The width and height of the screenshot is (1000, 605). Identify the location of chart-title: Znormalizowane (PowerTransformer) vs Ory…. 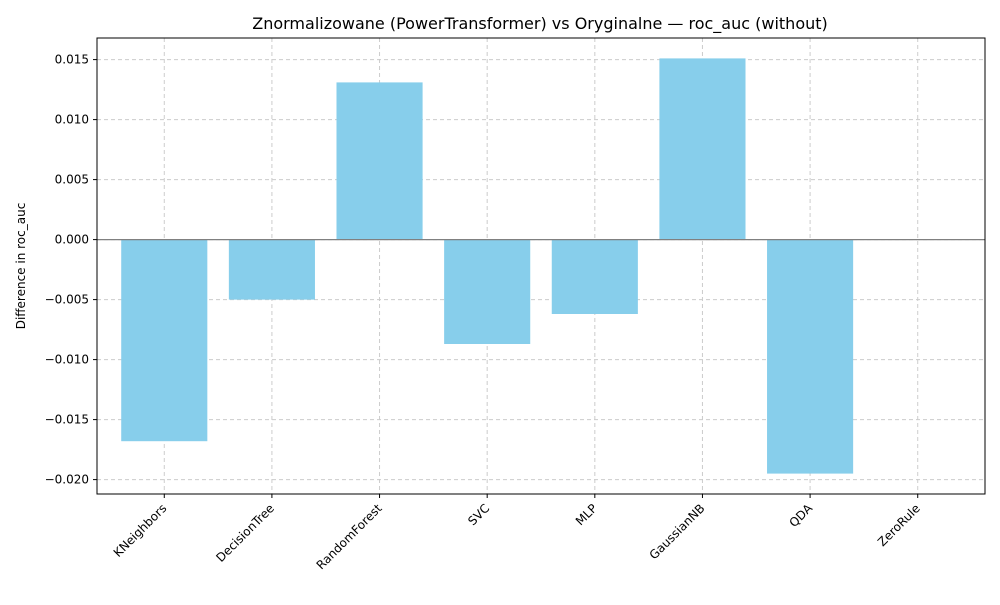
(540, 24).